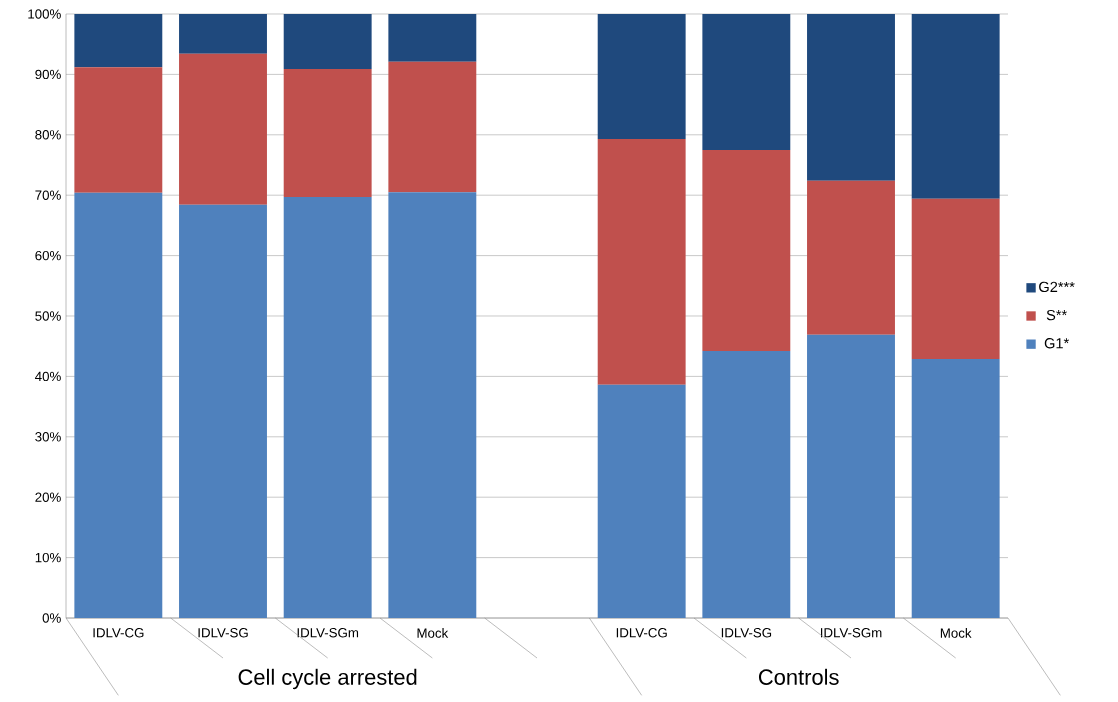 This screenshot has height=702, width=1118. What do you see at coordinates (798, 676) in the screenshot?
I see `text: Controls` at bounding box center [798, 676].